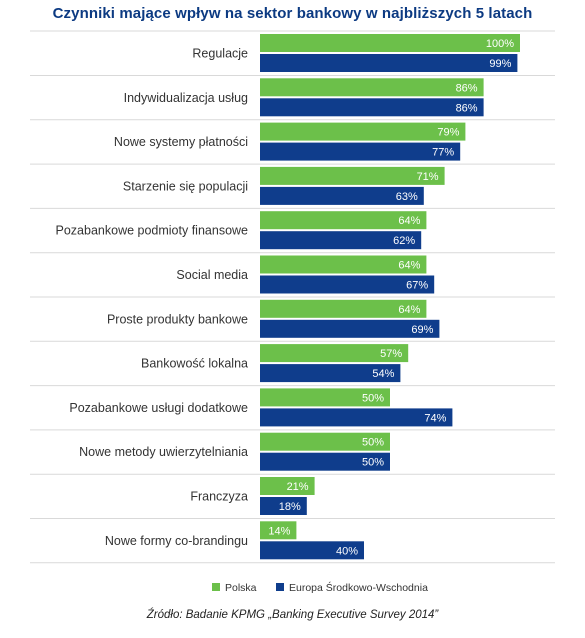 The width and height of the screenshot is (585, 638). Describe the element at coordinates (358, 587) in the screenshot. I see `legend-label: Europa Środkowo-Wschodnia` at that location.